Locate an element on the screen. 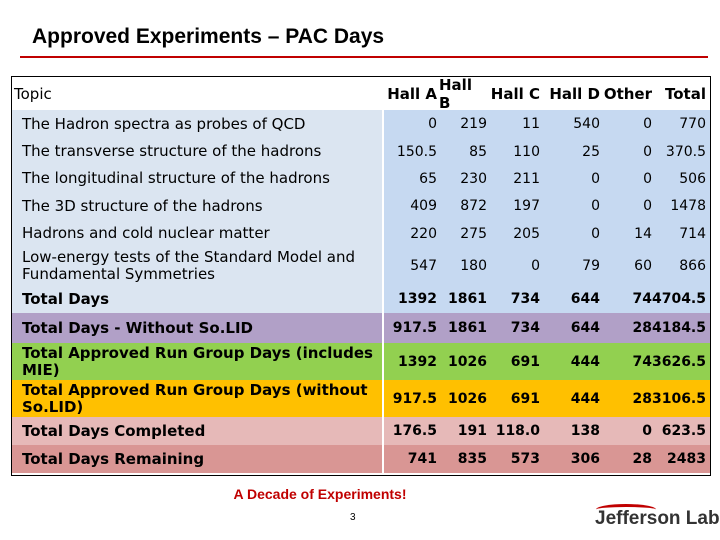 This screenshot has width=720, height=540. row-topic: The transverse structure of the hadrons is located at coordinates (172, 151).